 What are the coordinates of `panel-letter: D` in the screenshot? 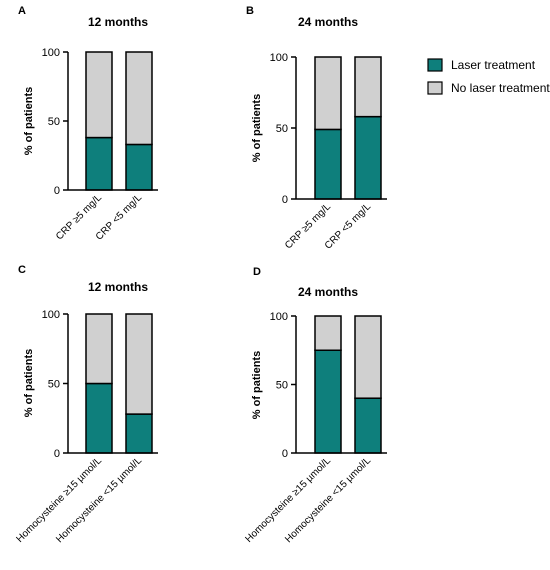 It's located at (257, 272).